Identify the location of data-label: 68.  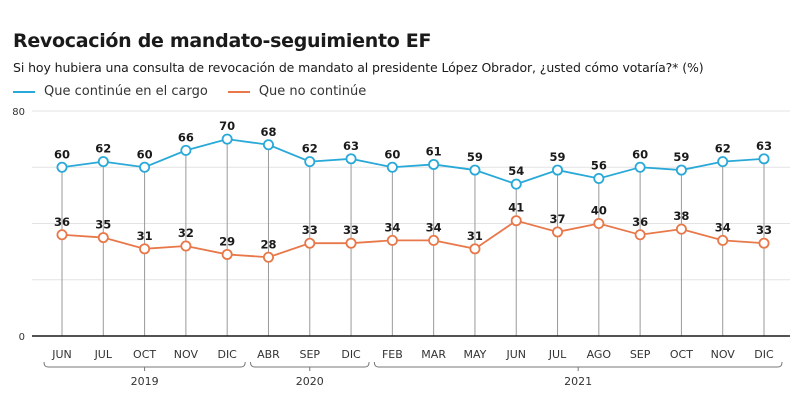
(268, 132).